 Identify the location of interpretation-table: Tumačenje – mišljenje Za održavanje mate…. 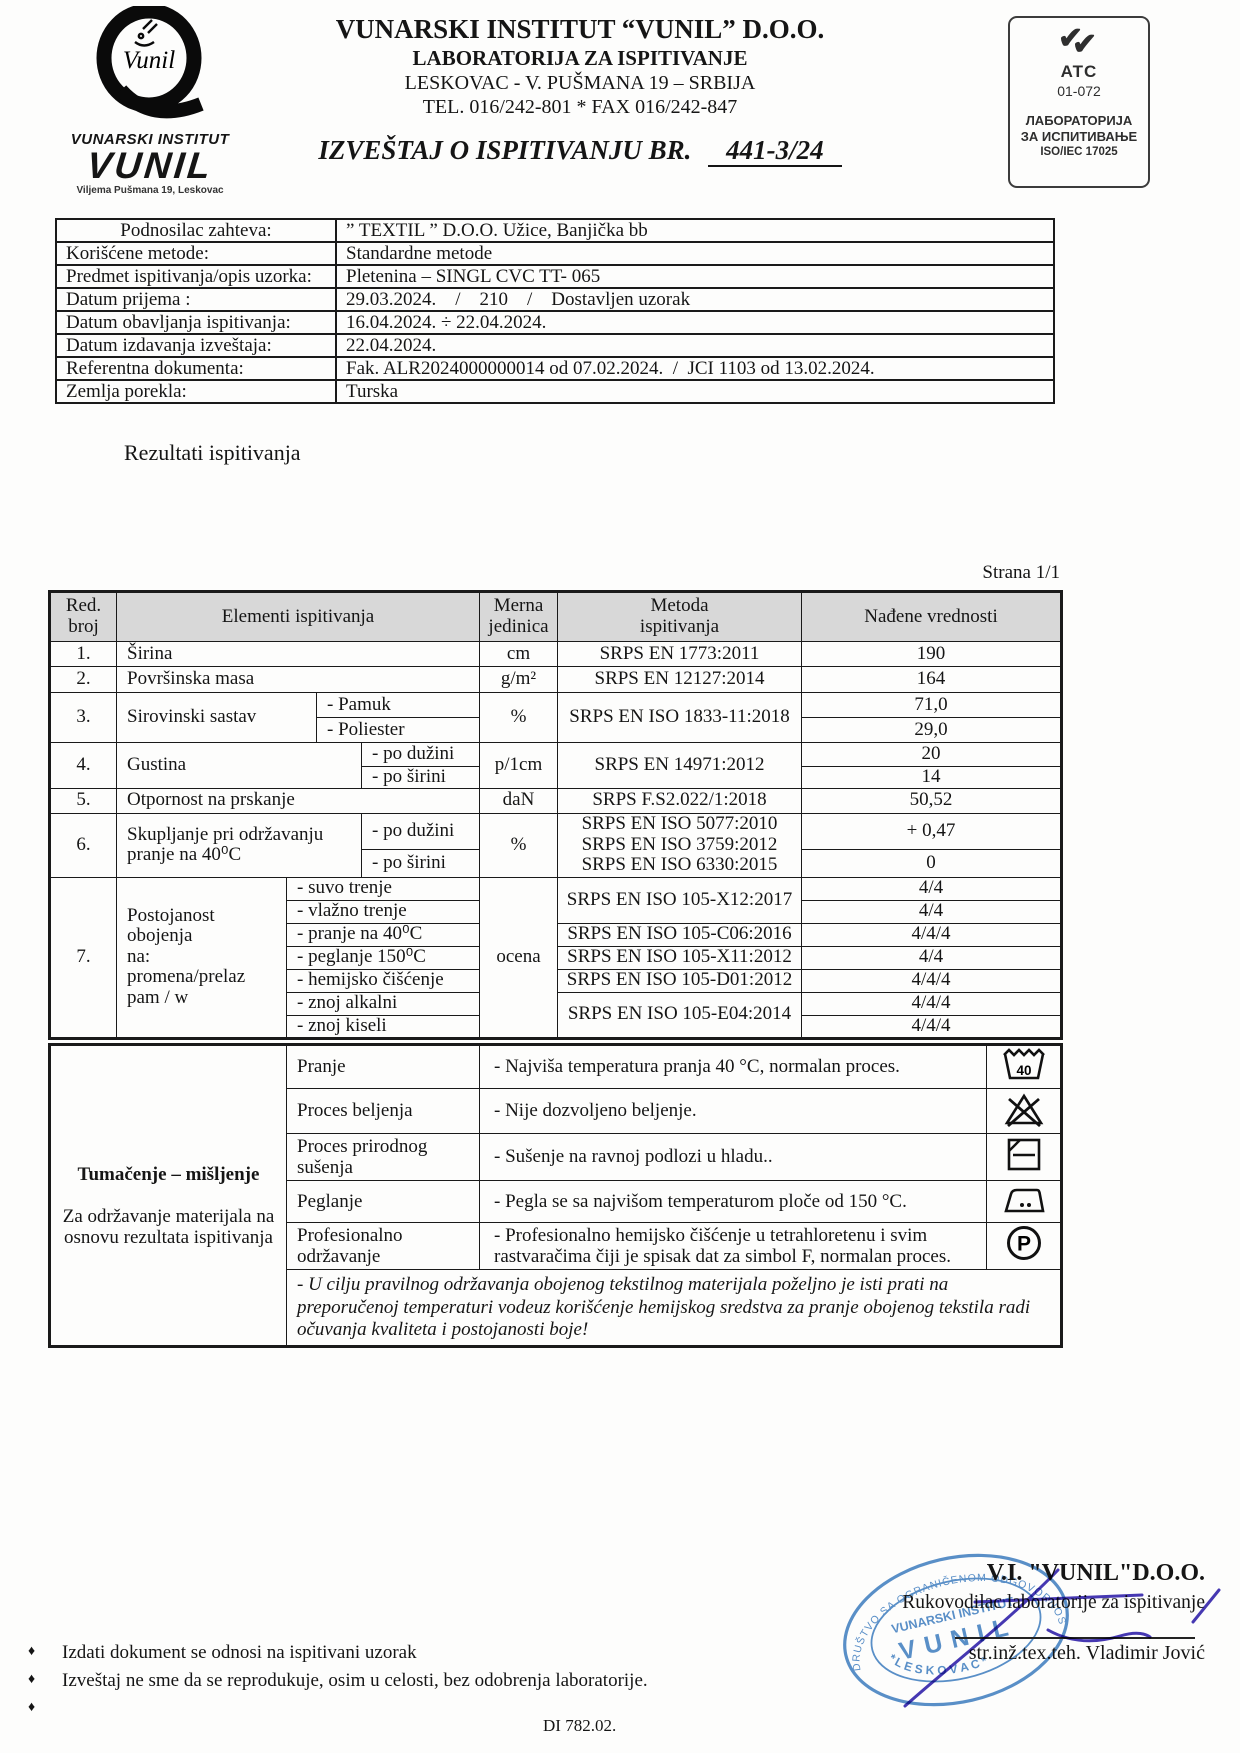
(555, 1195).